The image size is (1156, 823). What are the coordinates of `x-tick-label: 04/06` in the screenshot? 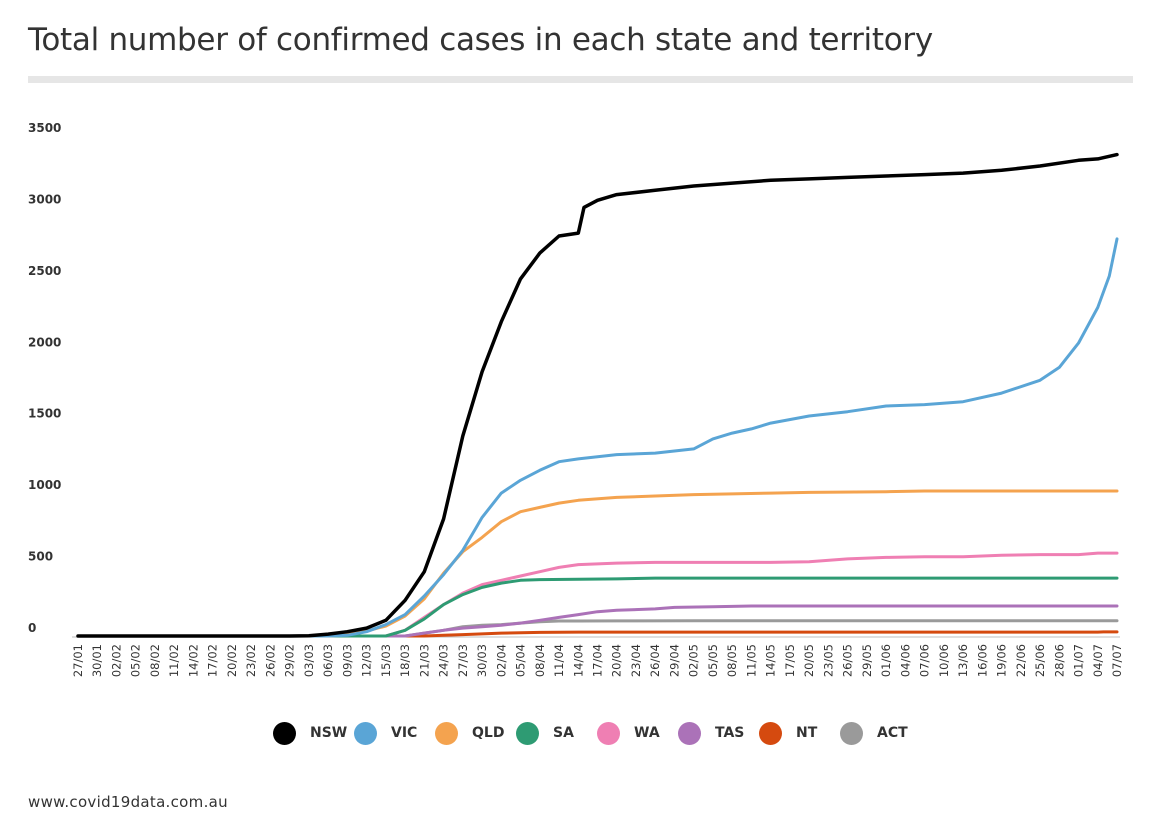 It's located at (905, 660).